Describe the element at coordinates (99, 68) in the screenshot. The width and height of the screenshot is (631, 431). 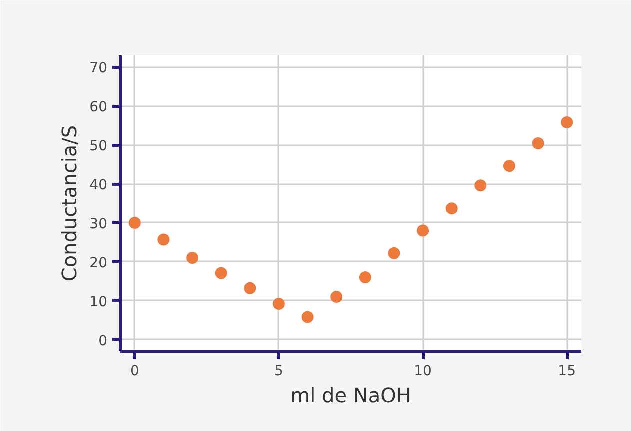
I see `y-tick-label: 70` at that location.